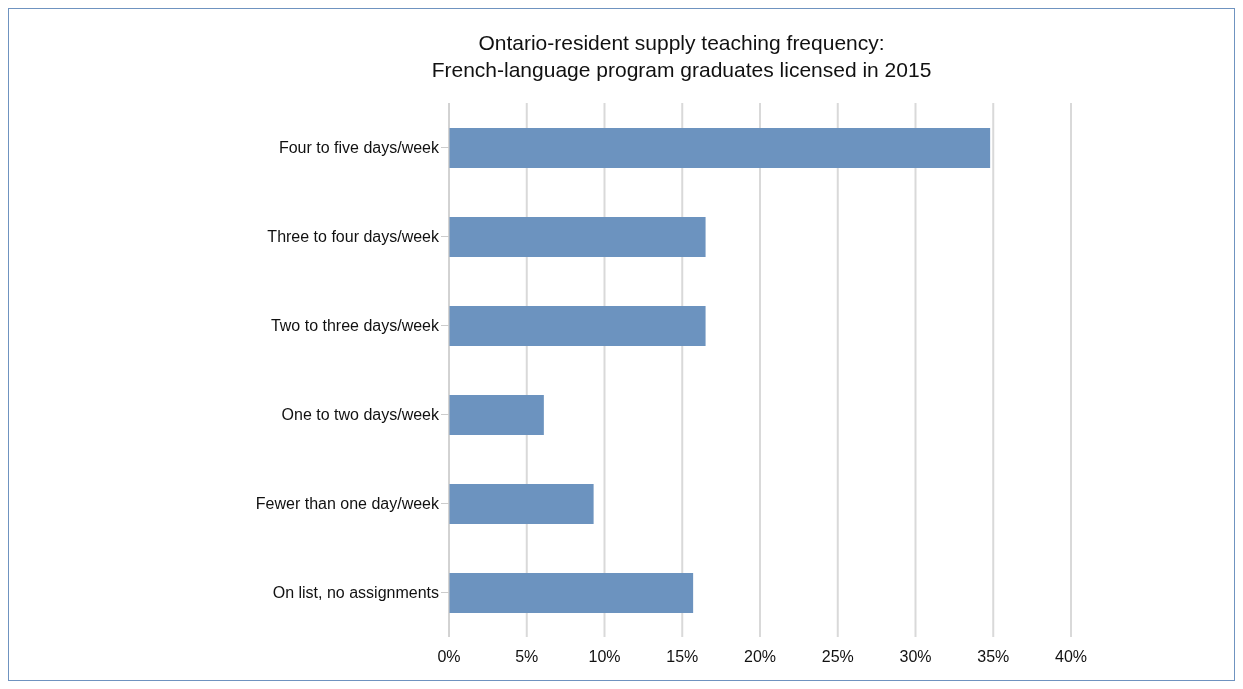  What do you see at coordinates (1071, 657) in the screenshot?
I see `x-tick-label: 40%` at bounding box center [1071, 657].